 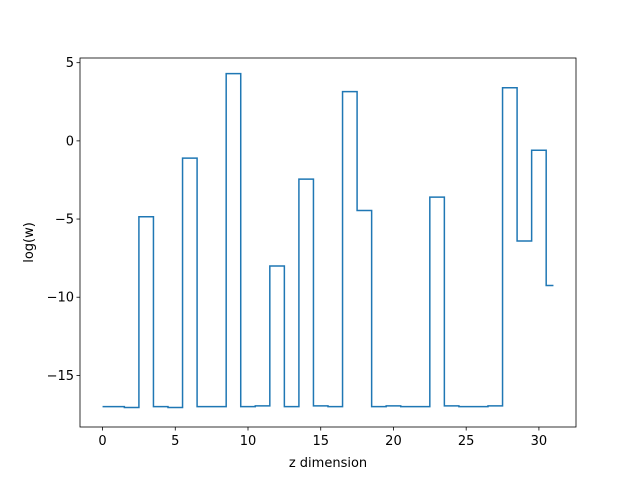 What do you see at coordinates (70, 141) in the screenshot?
I see `y-tick-label: 0` at bounding box center [70, 141].